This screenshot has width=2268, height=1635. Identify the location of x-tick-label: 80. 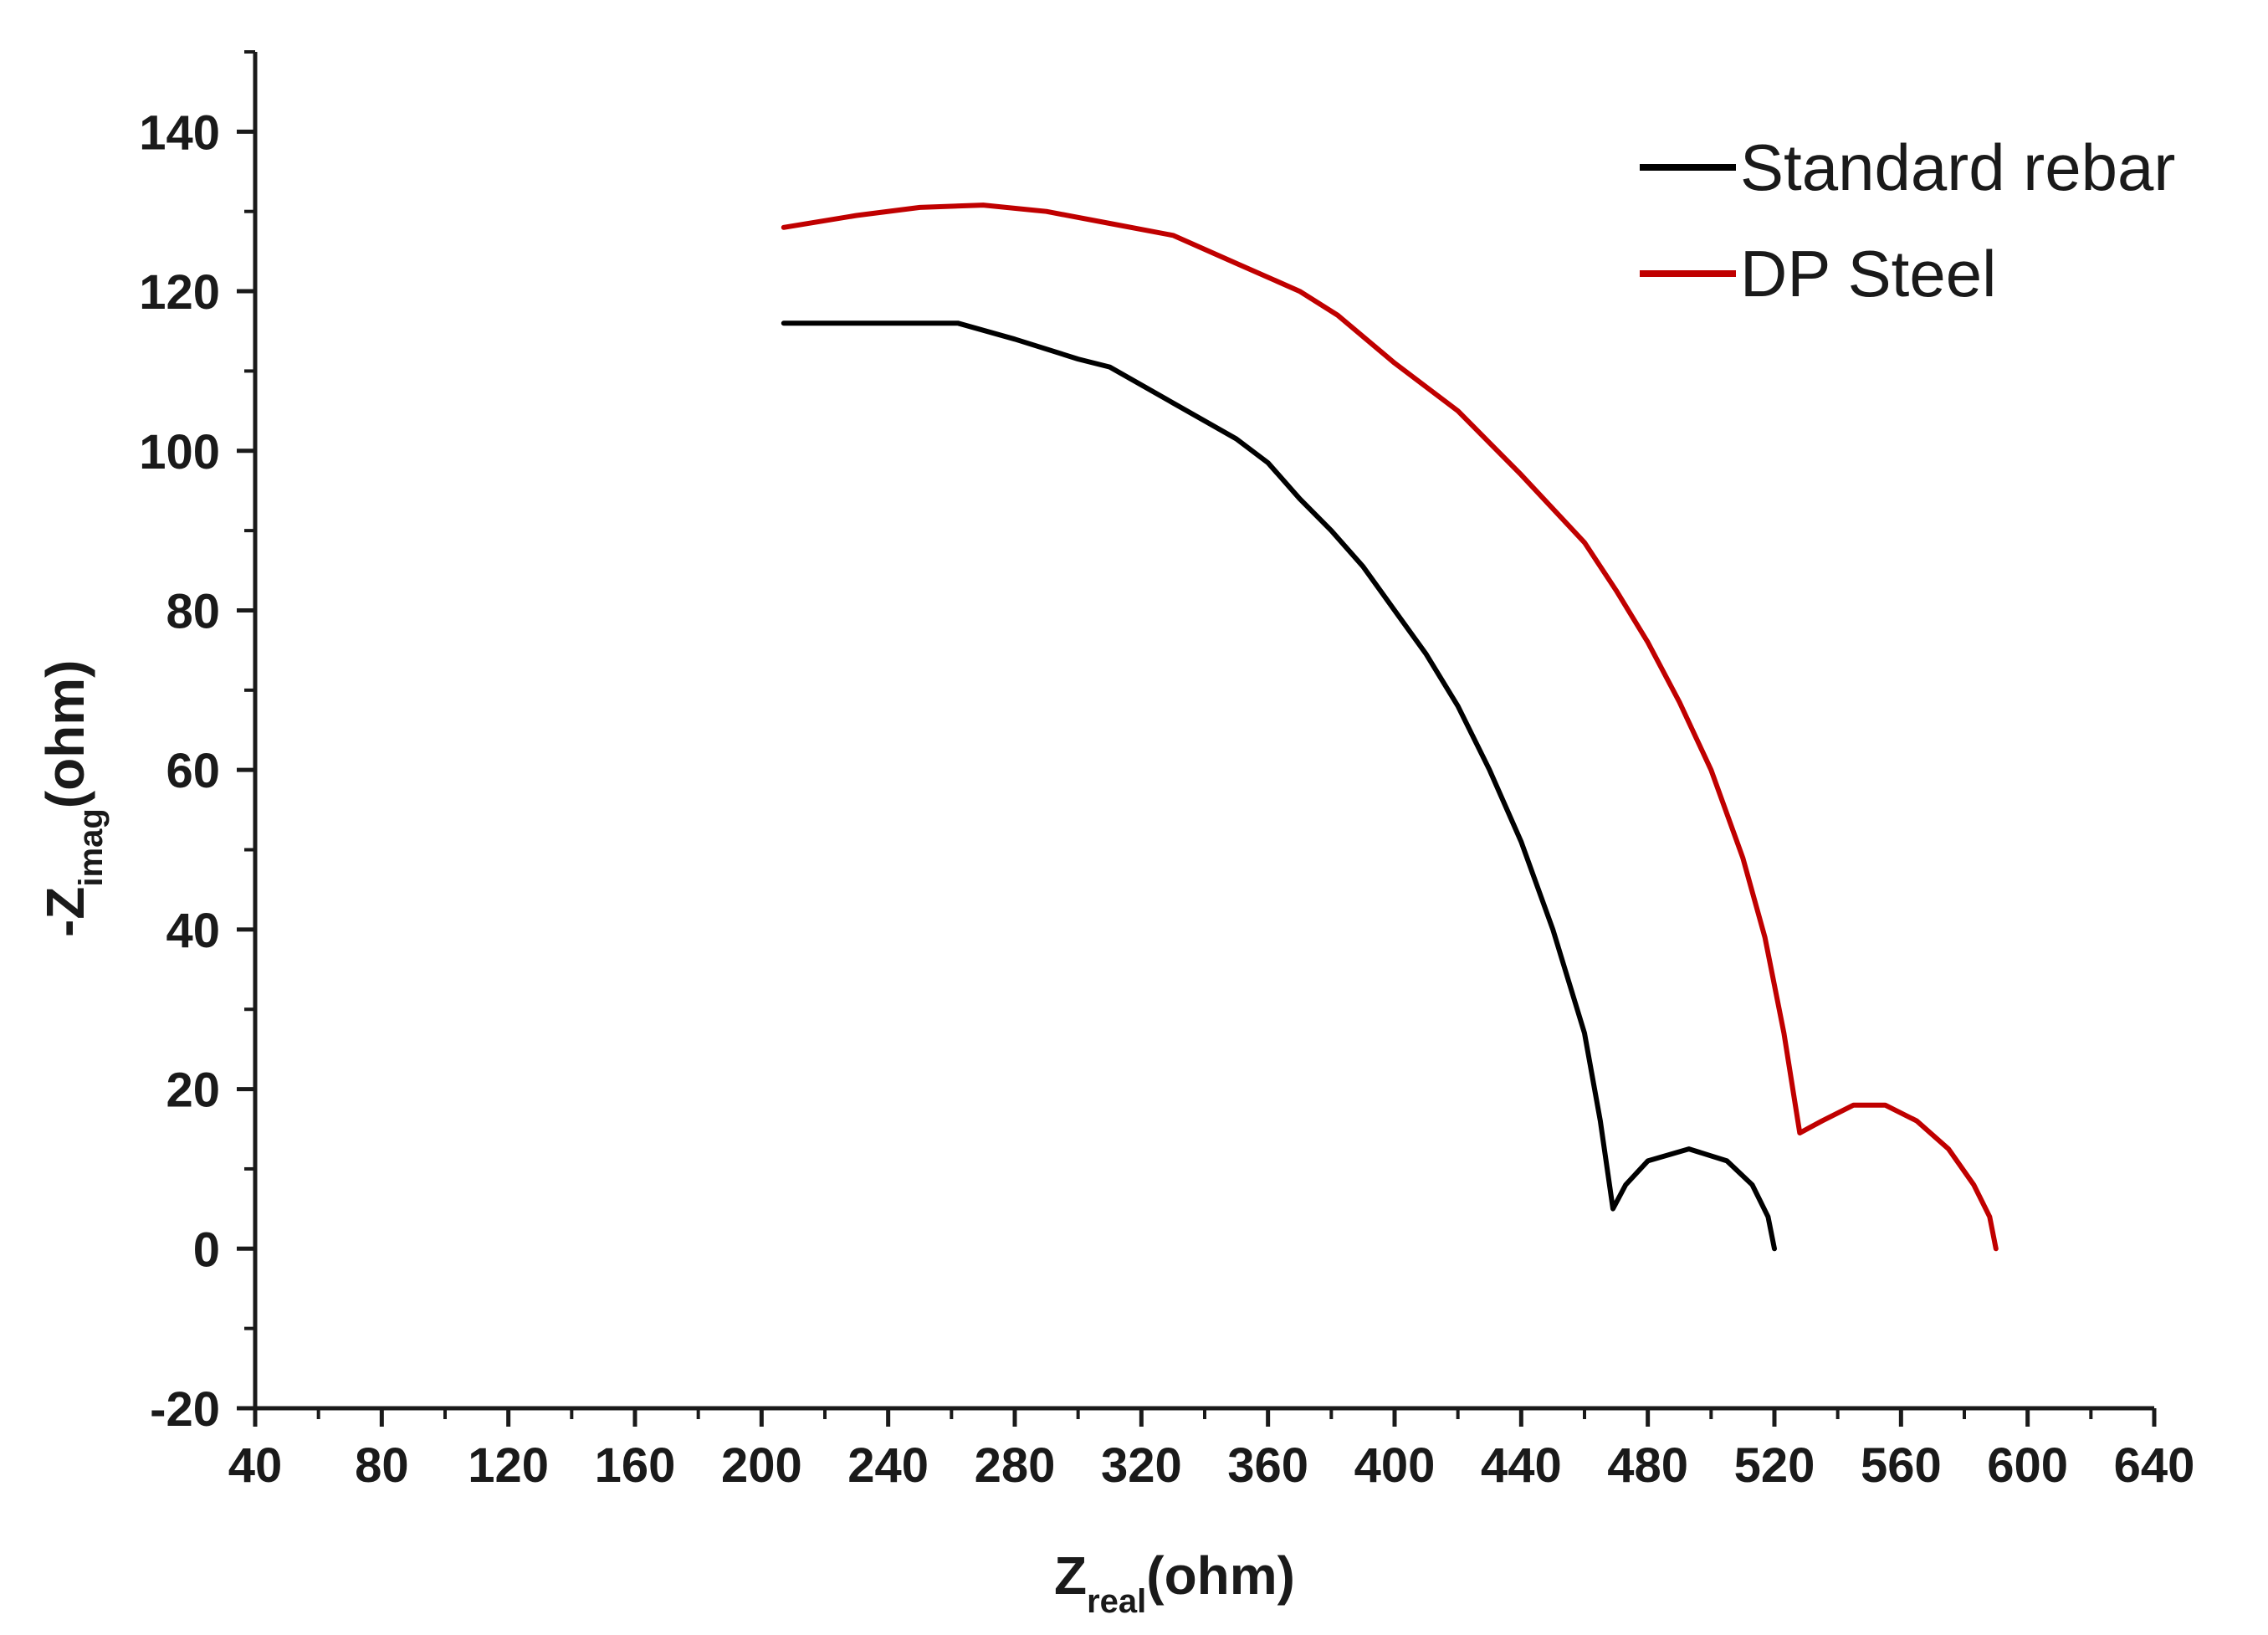
(382, 1466).